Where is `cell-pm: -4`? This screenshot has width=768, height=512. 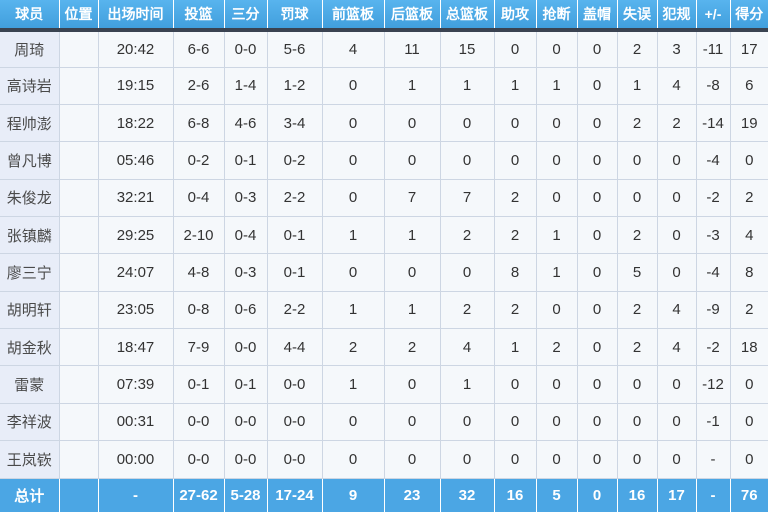
cell-pm: -4 is located at coordinates (713, 272).